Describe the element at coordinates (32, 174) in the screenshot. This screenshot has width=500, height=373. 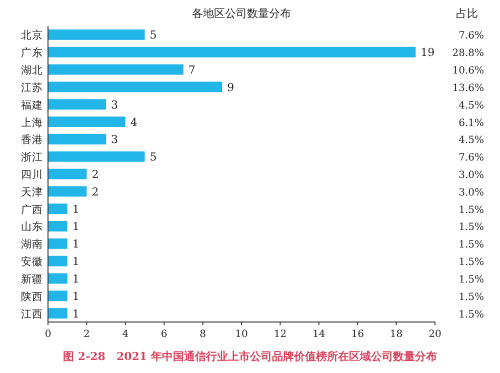
I see `y-tick-label: 四川` at that location.